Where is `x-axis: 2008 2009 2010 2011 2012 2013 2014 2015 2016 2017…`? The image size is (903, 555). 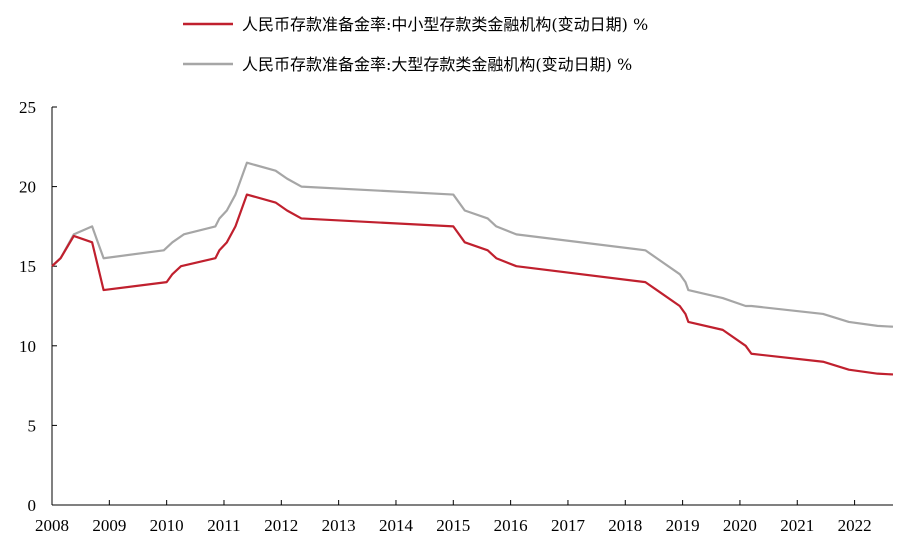 x-axis: 2008 2009 2010 2011 2012 2013 2014 2015 2016 2017… is located at coordinates (464, 517).